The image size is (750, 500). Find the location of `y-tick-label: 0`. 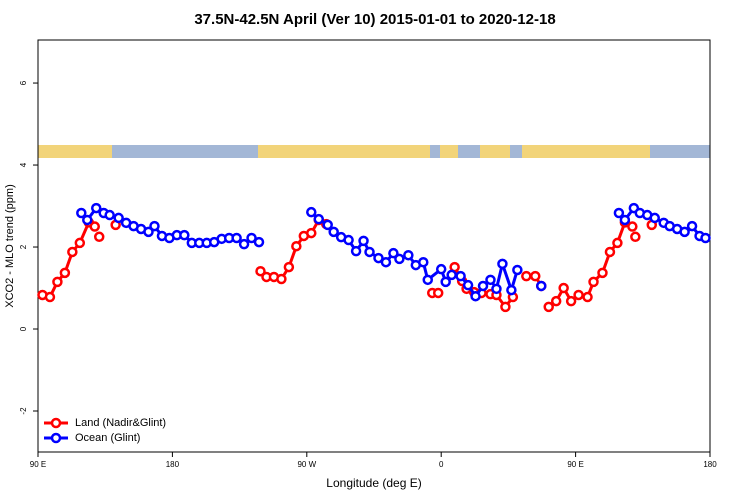

y-tick-label: 0 is located at coordinates (23, 328).